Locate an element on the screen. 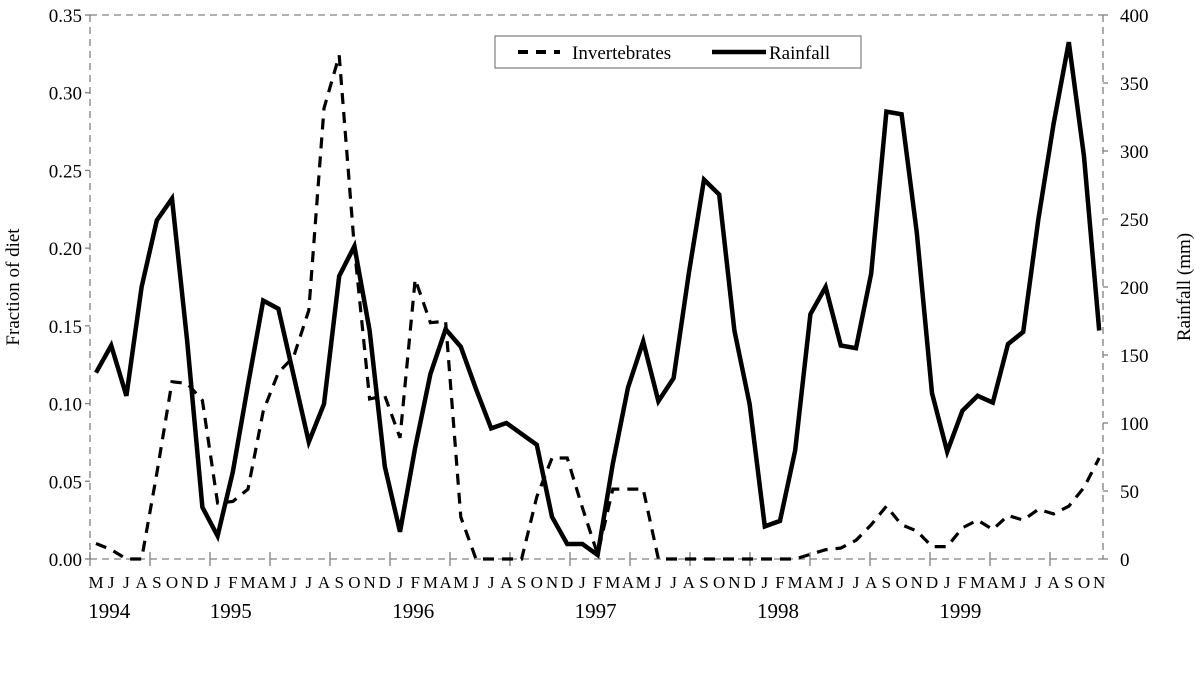 Image resolution: width=1200 pixels, height=675 pixels. right-tick-label: 100 is located at coordinates (1134, 424).